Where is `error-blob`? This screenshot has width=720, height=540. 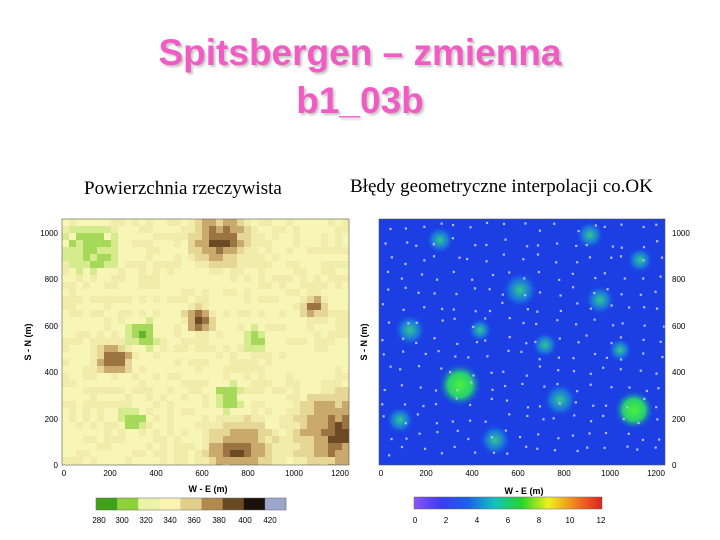
error-blob is located at coordinates (600, 300).